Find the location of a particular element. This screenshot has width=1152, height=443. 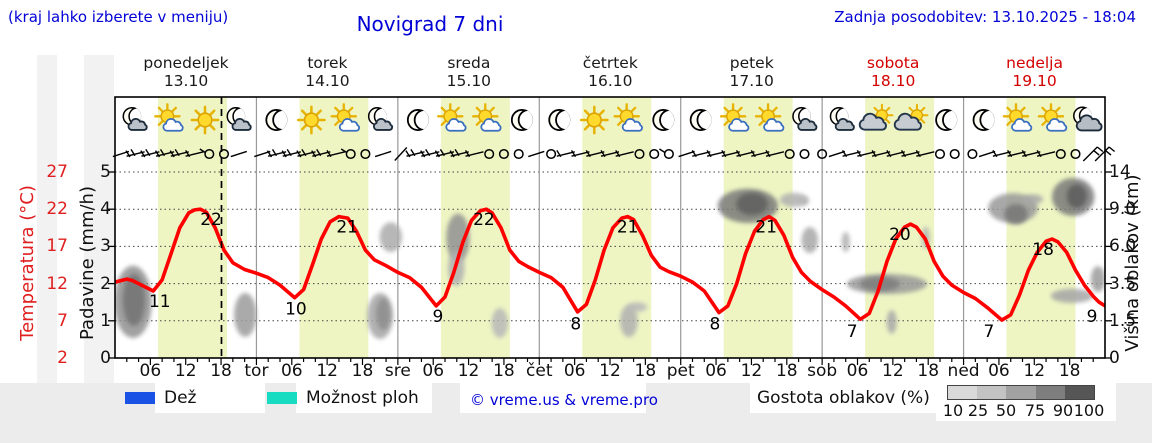

cloud-density-legend-label: Gostota oblakov (%) is located at coordinates (843, 398).